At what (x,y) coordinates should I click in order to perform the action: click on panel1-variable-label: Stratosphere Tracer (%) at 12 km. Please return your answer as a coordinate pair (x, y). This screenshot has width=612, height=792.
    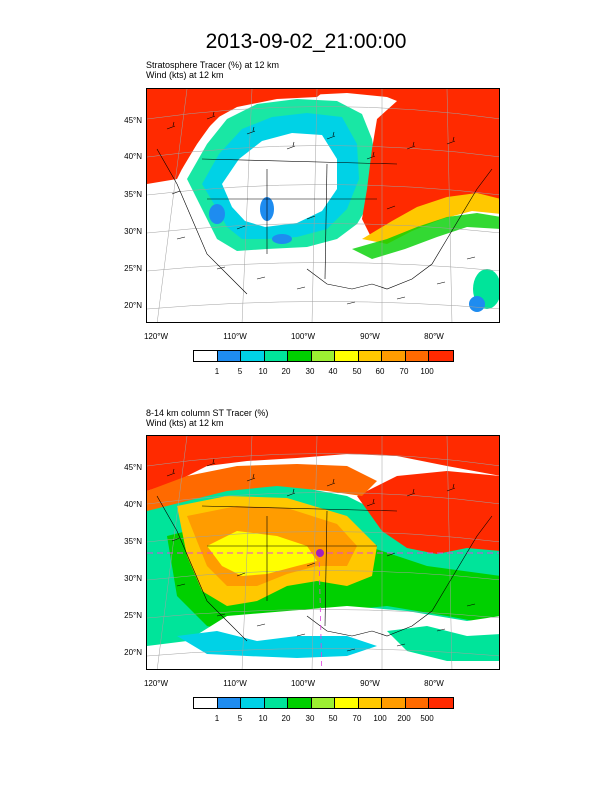
    Looking at the image, I should click on (213, 65).